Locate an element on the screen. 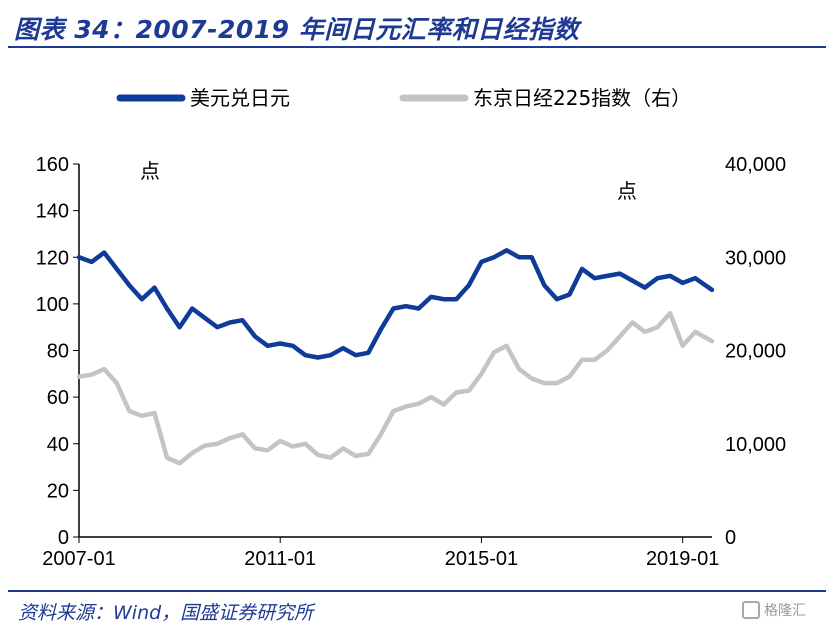 This screenshot has width=830, height=628. source-note: 资料来源：Wind，国盛证券研究所 is located at coordinates (166, 613).